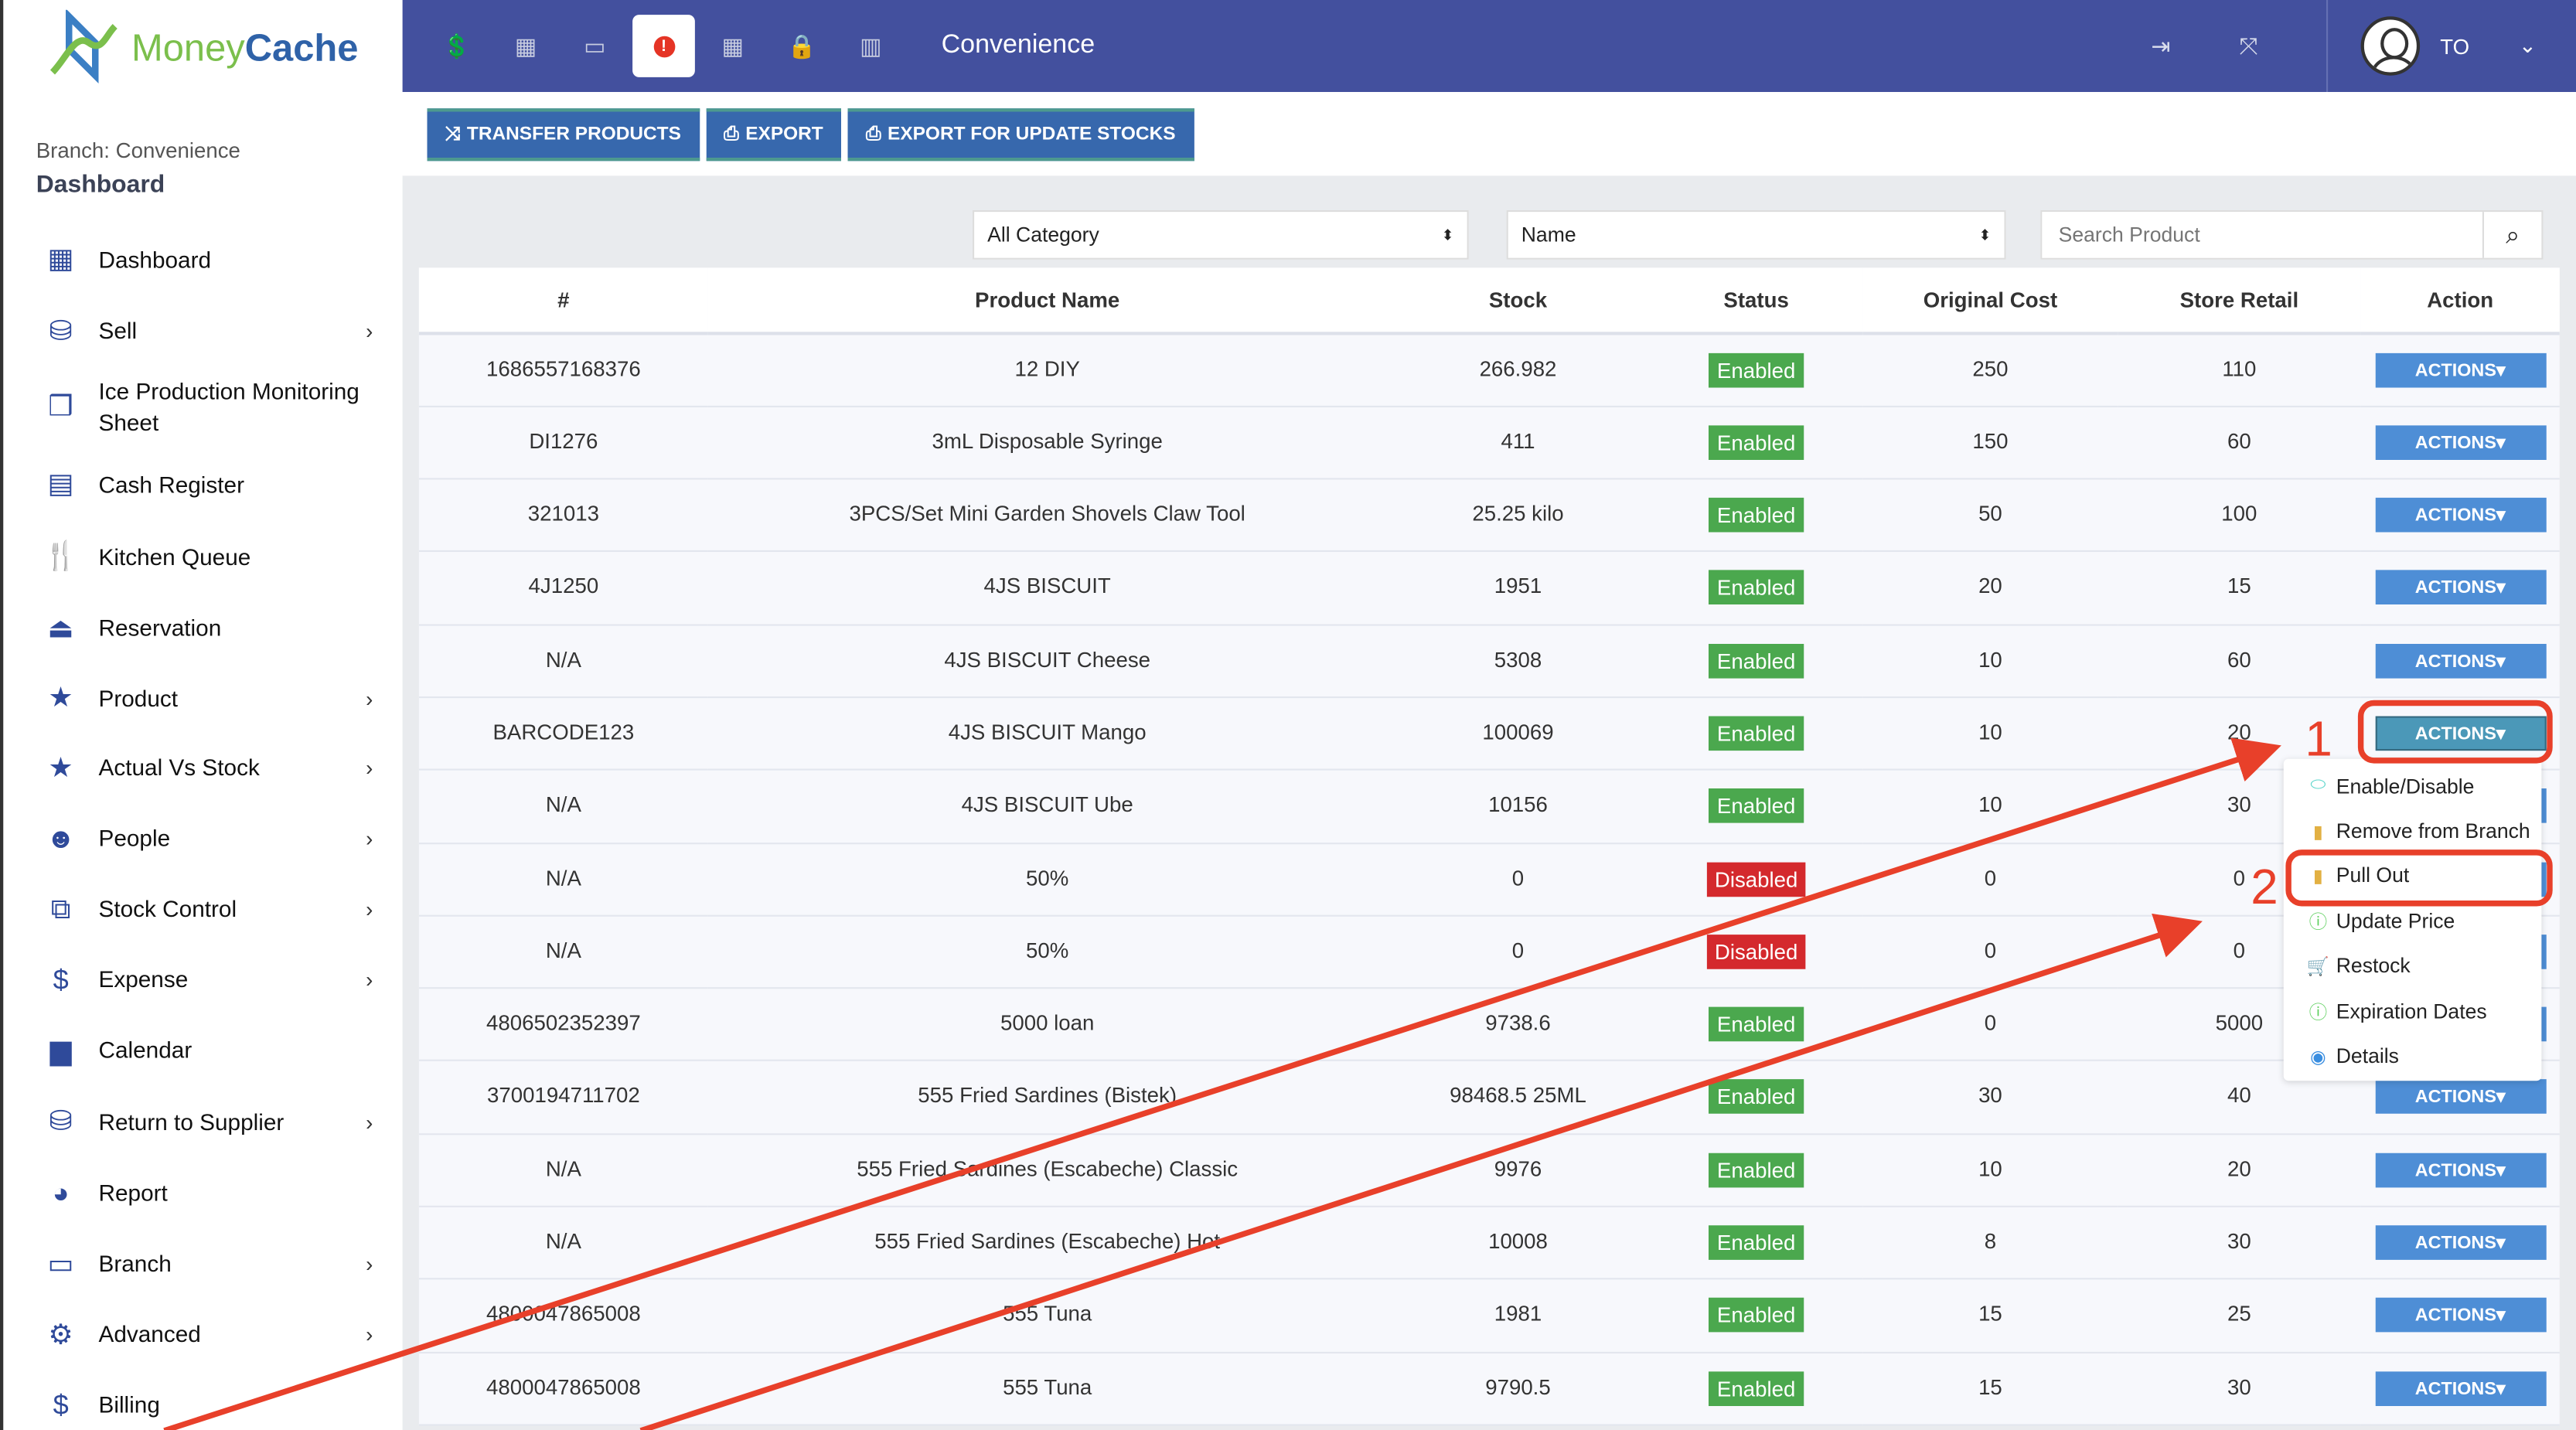 This screenshot has height=1430, width=2576. Describe the element at coordinates (204, 698) in the screenshot. I see `sidebar-item-product: ★ Product ›` at that location.